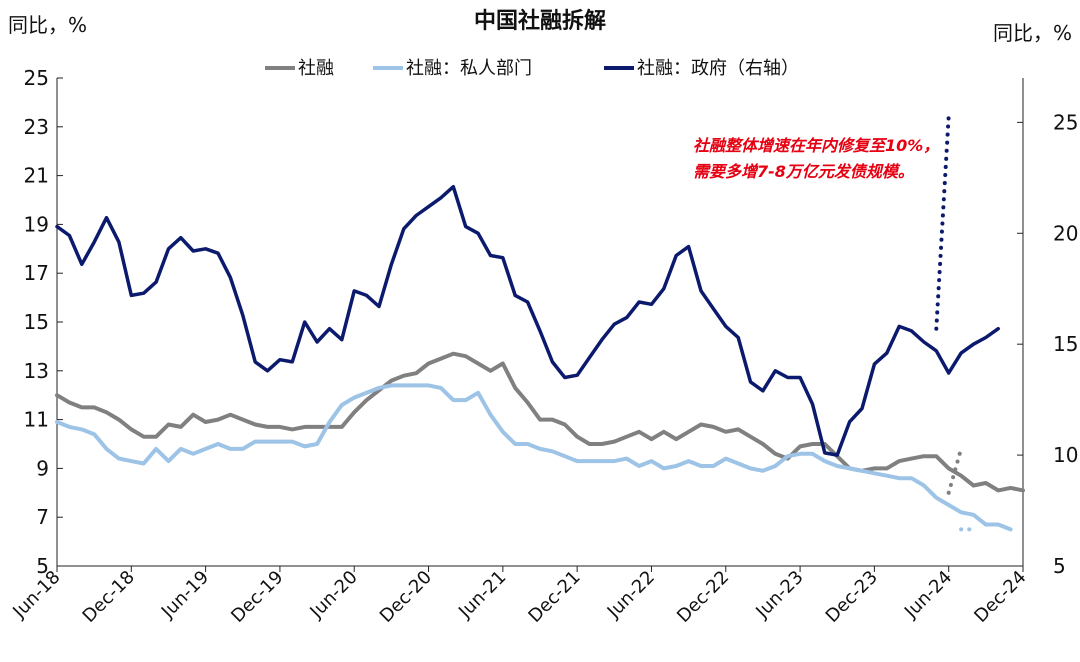 The height and width of the screenshot is (662, 1080). Describe the element at coordinates (703, 597) in the screenshot. I see `x-tick-label: Dec-22` at that location.